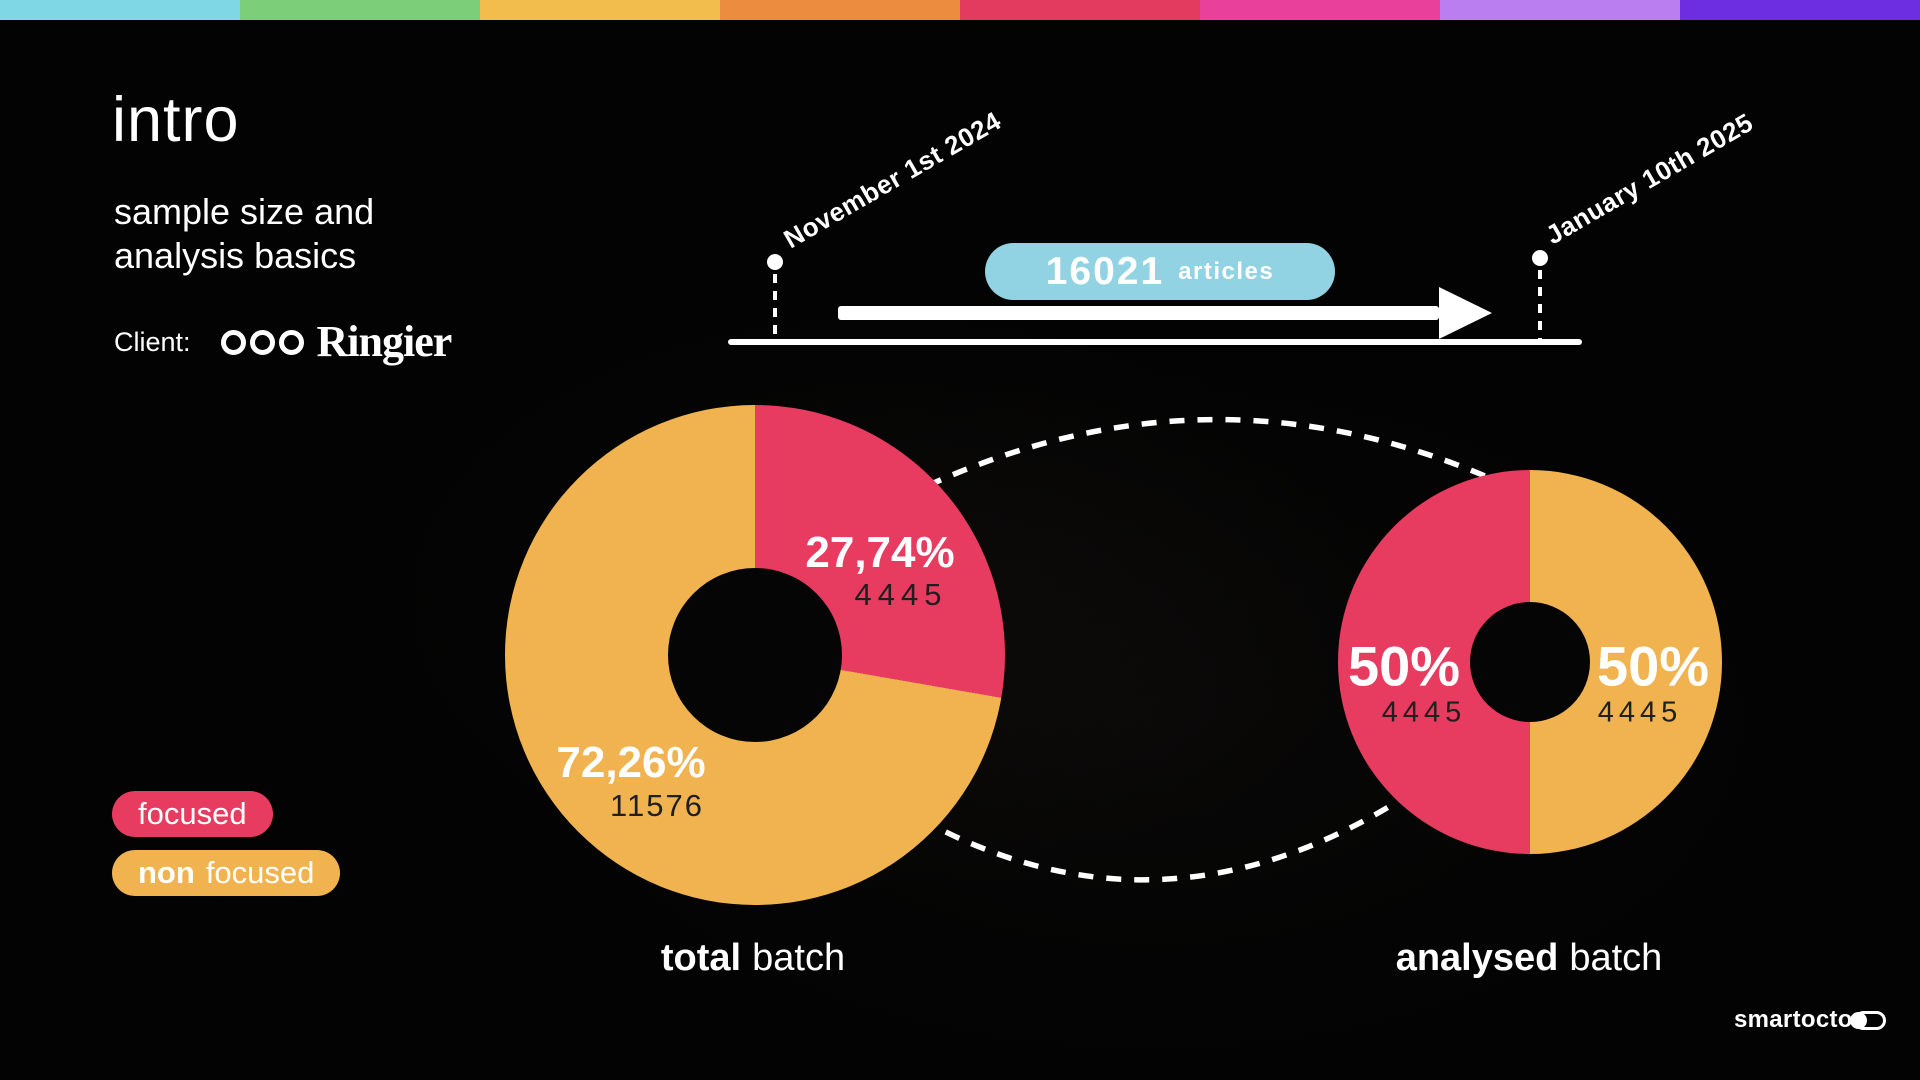  What do you see at coordinates (755, 655) in the screenshot?
I see `donut-chart-total-batch` at bounding box center [755, 655].